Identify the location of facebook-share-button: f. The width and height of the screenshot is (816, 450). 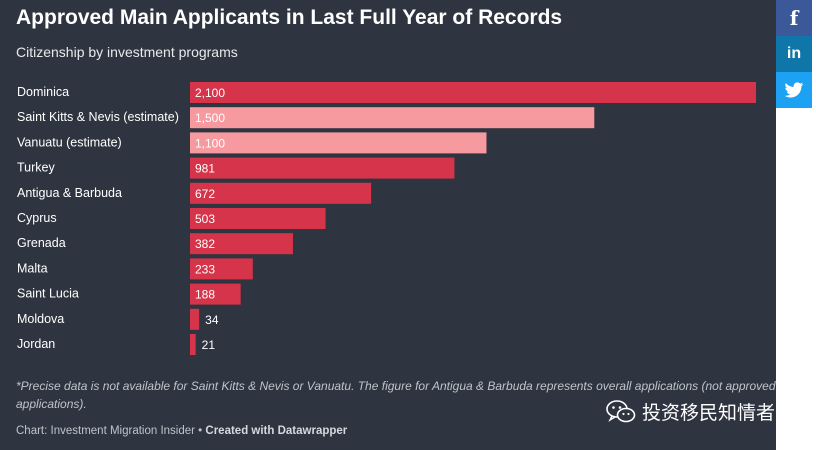
(794, 18).